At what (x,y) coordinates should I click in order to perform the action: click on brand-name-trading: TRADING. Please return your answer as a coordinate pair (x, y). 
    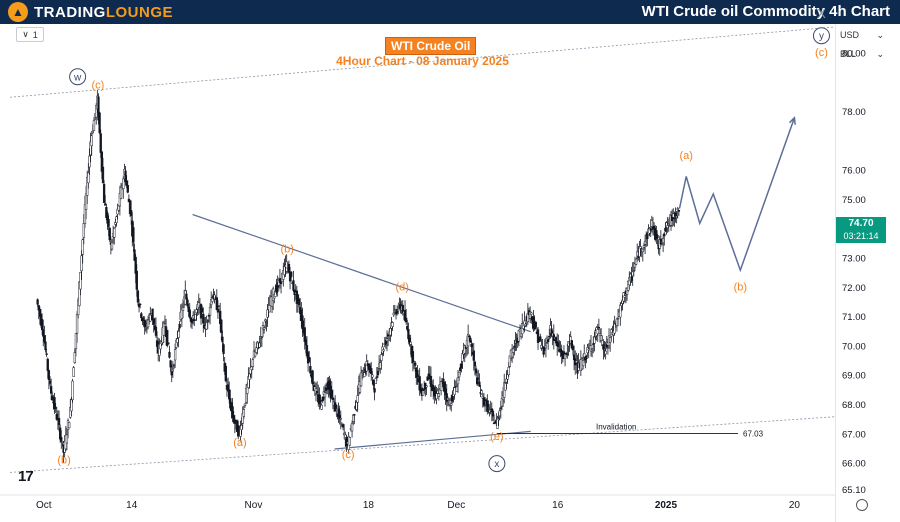
    Looking at the image, I should click on (70, 12).